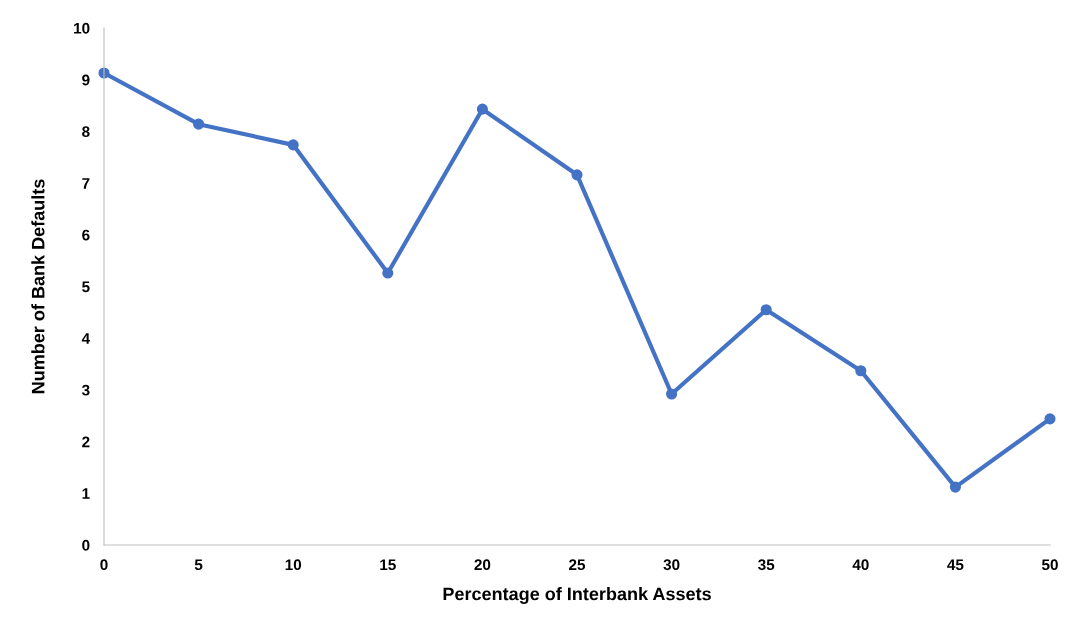 This screenshot has width=1082, height=642. Describe the element at coordinates (86, 132) in the screenshot. I see `y-tick-label: 8` at that location.